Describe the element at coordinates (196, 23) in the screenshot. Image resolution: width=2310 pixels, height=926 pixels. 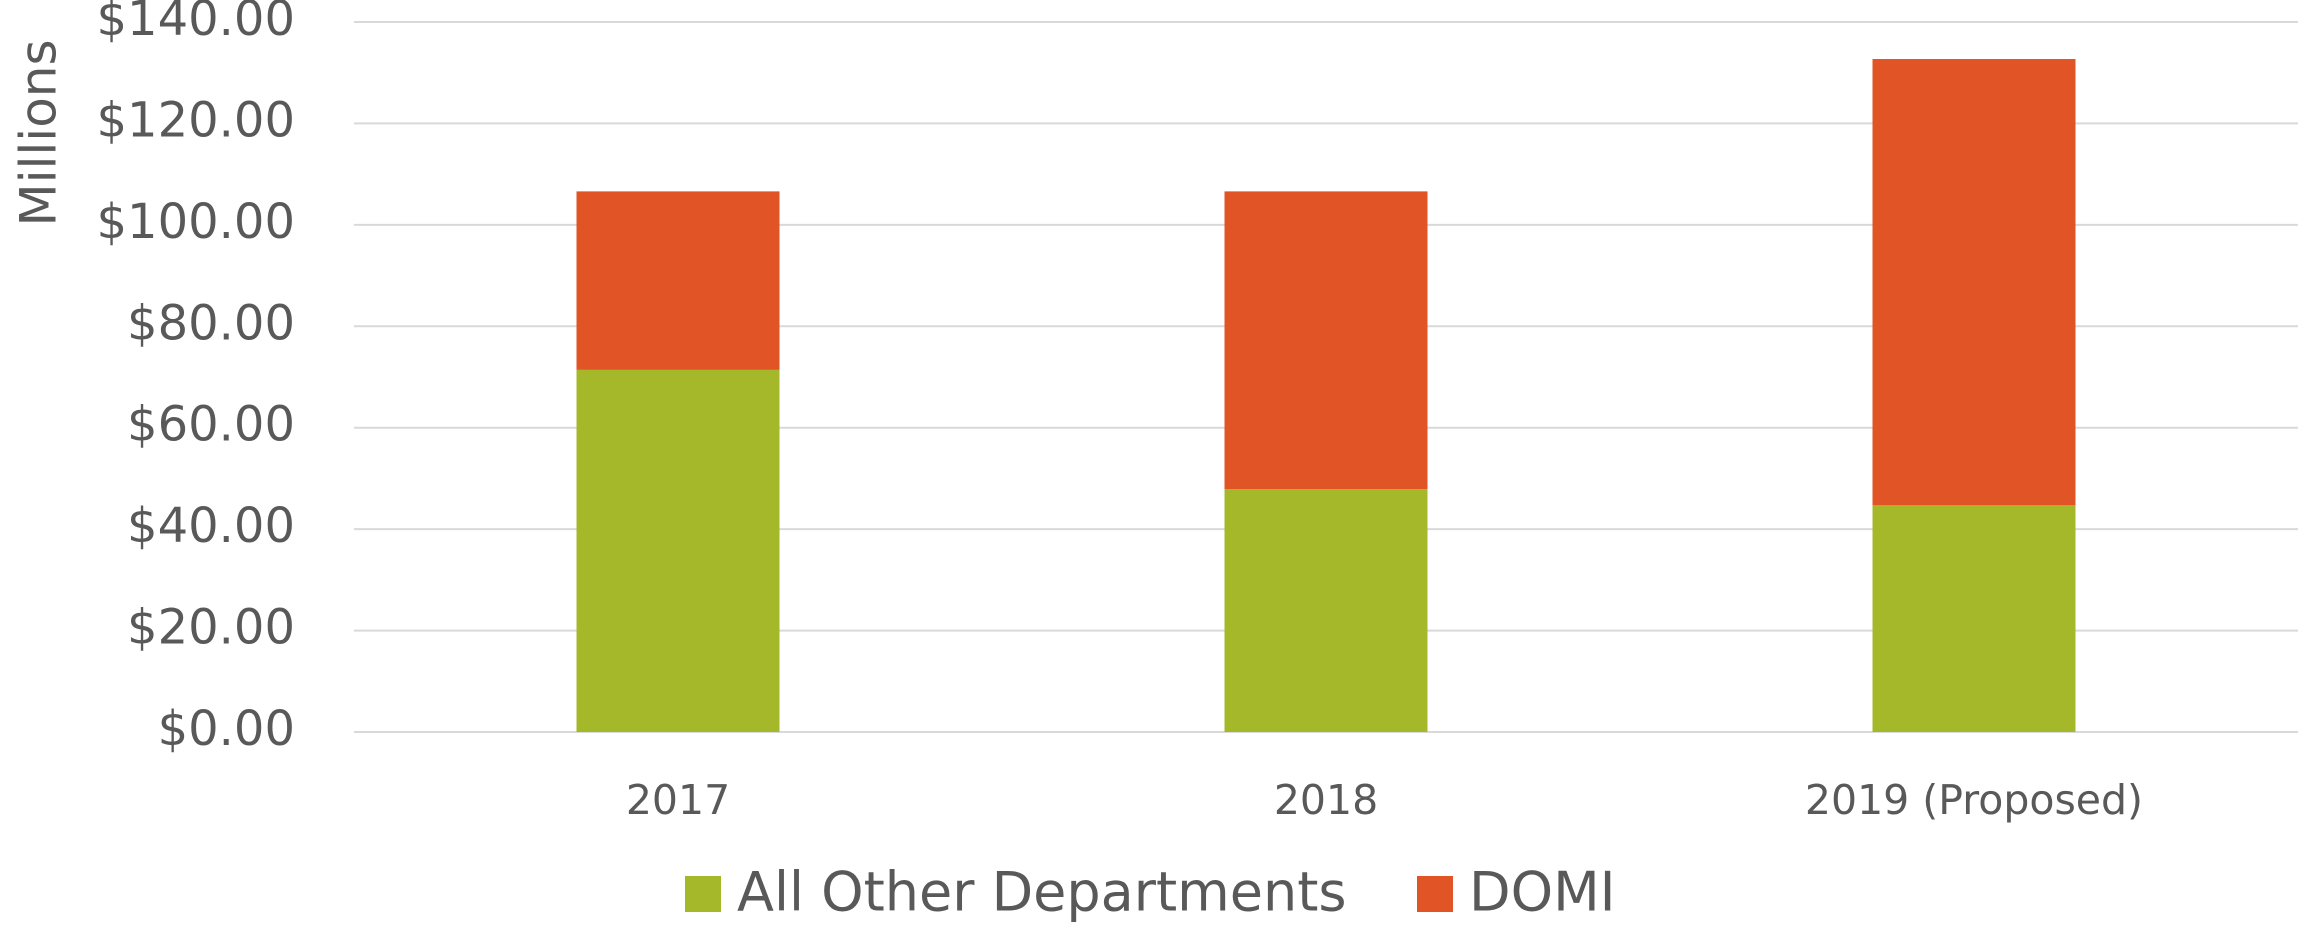
I see `y-tick-label: $140.00` at that location.